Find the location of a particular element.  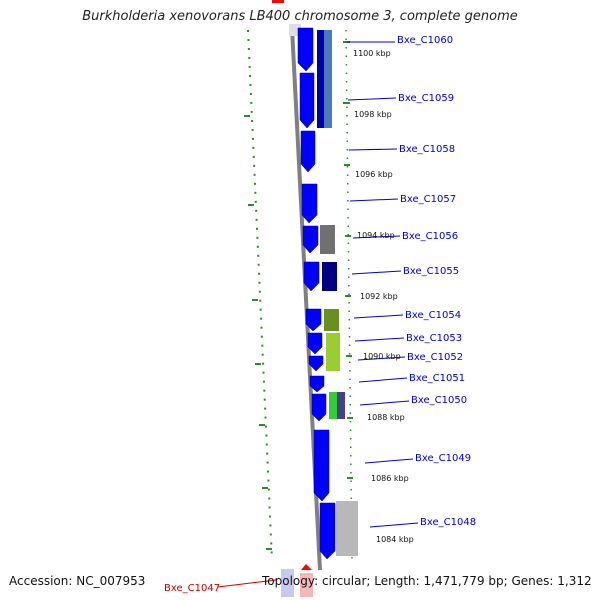

outer-ticks is located at coordinates (258, 332).